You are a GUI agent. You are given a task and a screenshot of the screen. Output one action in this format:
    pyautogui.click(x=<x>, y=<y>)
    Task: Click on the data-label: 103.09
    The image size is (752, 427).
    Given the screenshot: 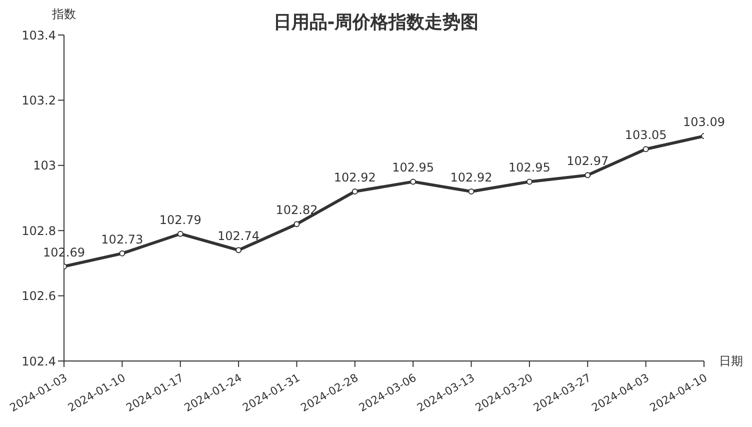 What is the action you would take?
    pyautogui.click(x=704, y=122)
    